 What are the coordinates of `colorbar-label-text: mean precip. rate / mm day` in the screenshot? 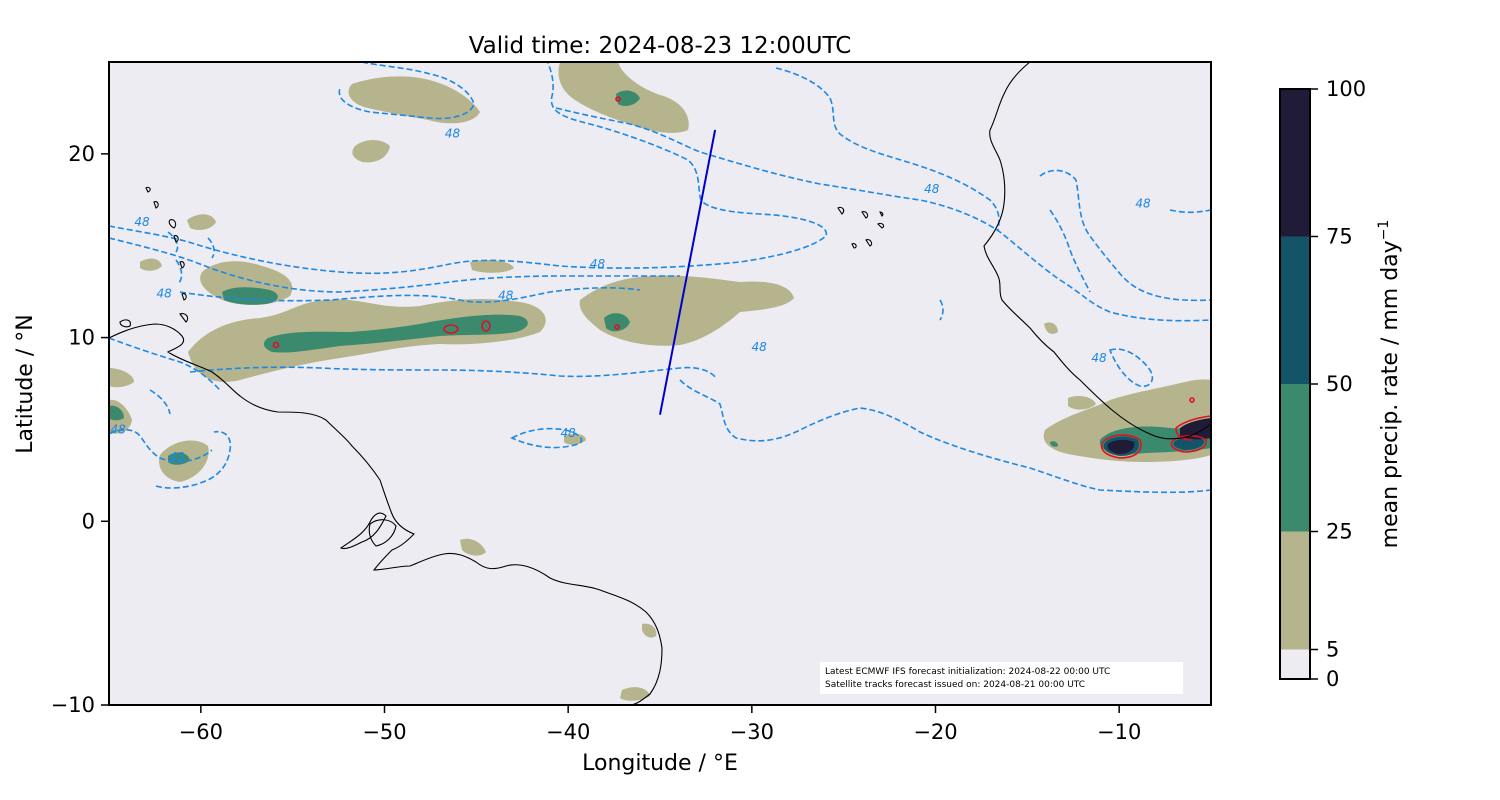 It's located at (1390, 394).